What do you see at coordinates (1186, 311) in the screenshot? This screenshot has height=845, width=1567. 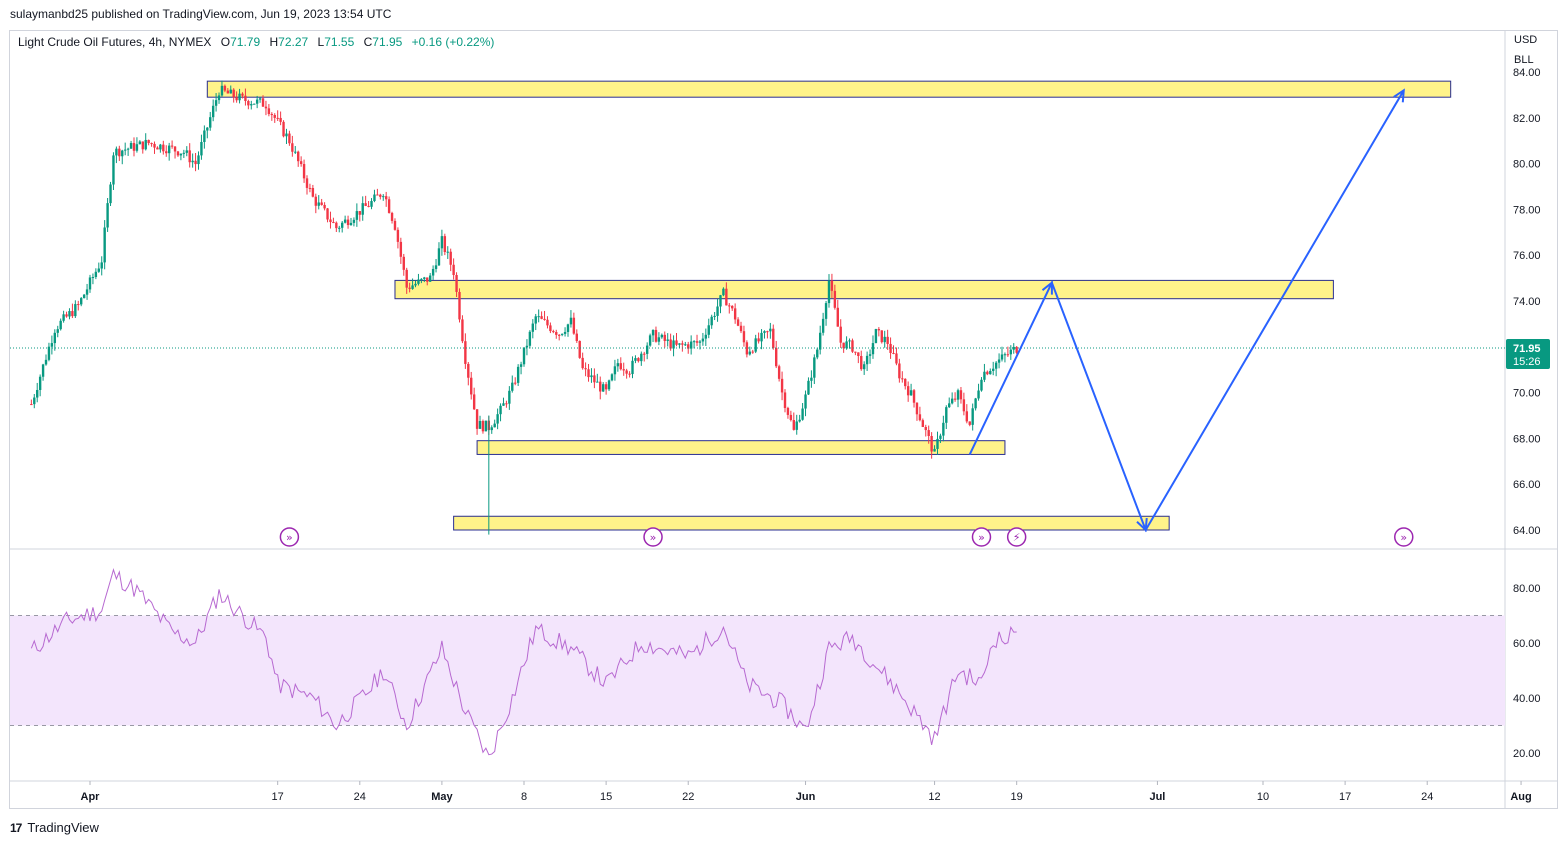 I see `projection-path` at bounding box center [1186, 311].